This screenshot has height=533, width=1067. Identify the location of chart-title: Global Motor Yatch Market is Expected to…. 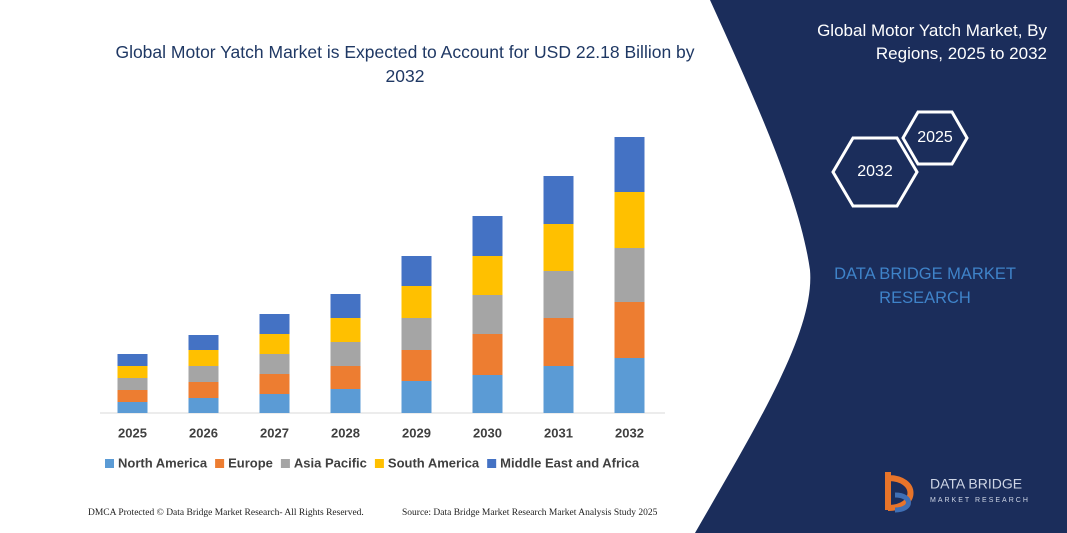
(405, 64).